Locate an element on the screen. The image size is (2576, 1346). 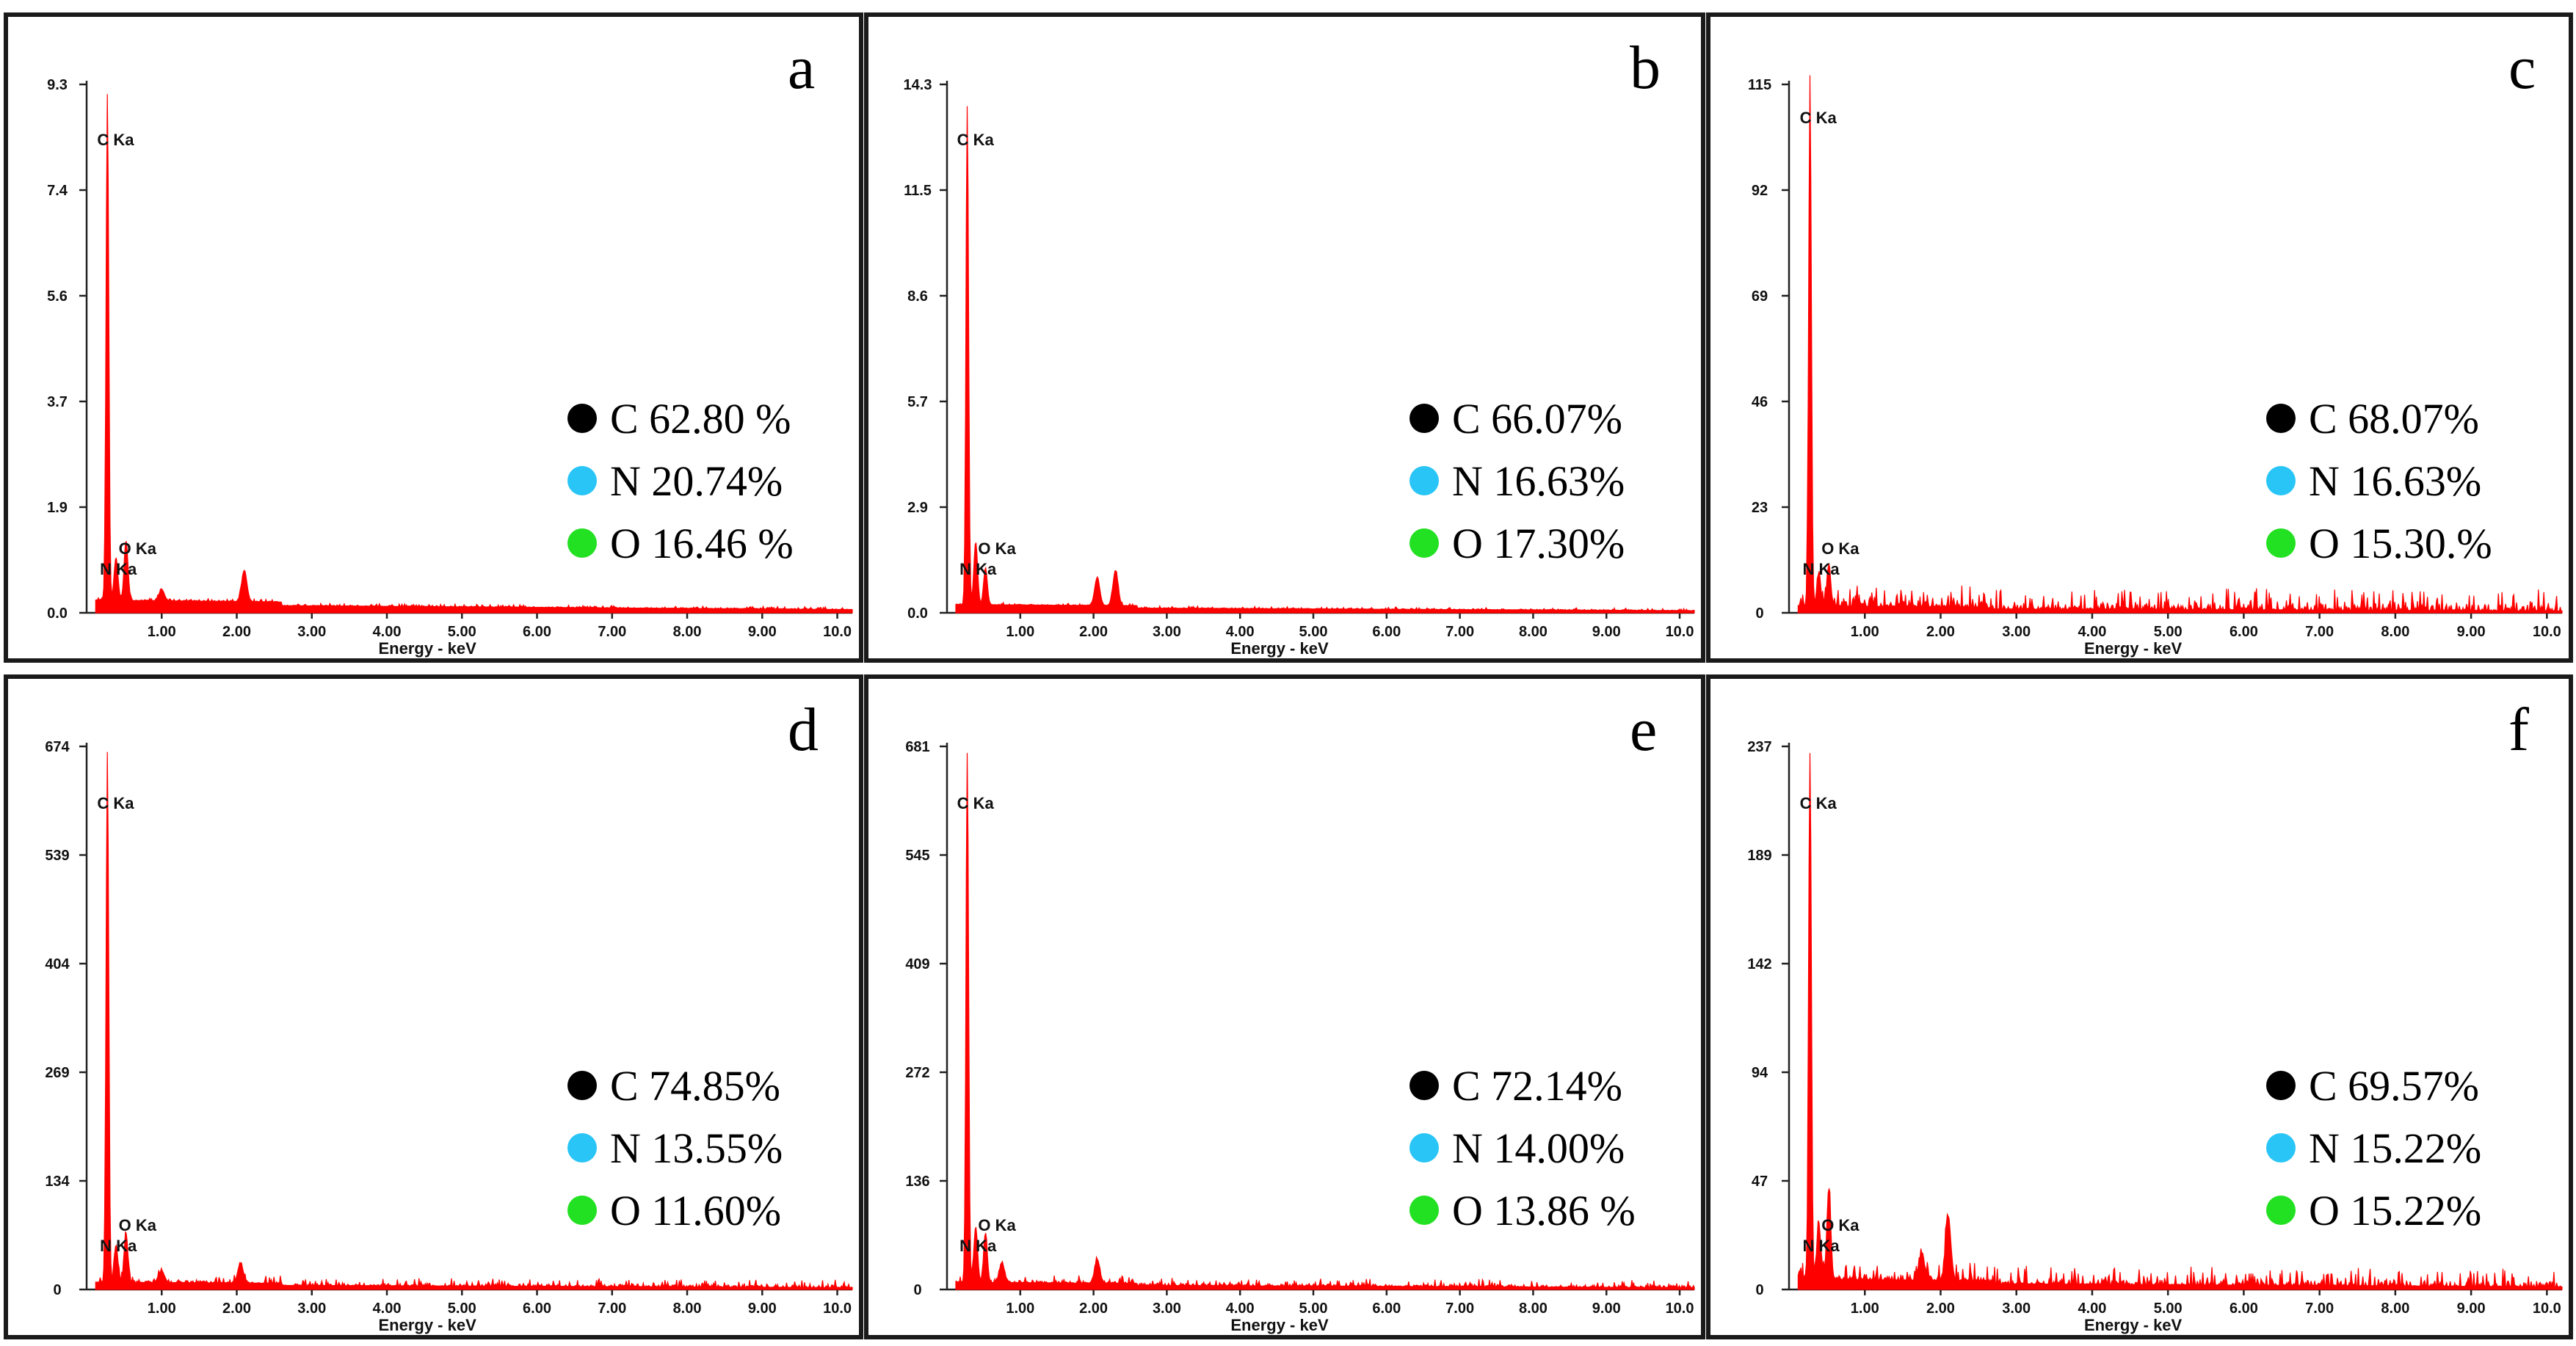
y-tick-label: 1.9 is located at coordinates (58, 508).